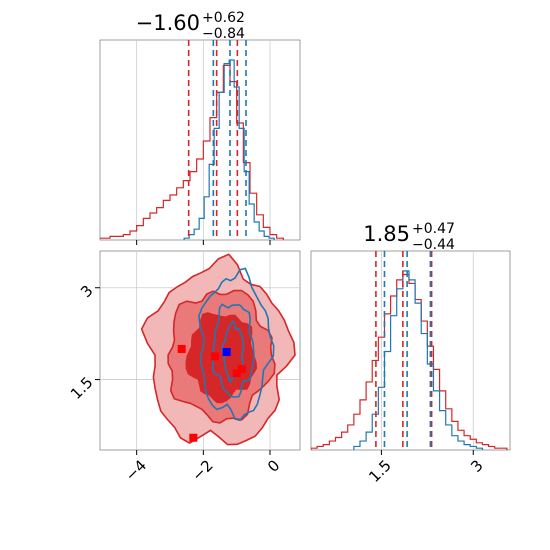 The image size is (550, 550). I want to click on marginal-y-ticks: 1.5 3, so click(426, 468).